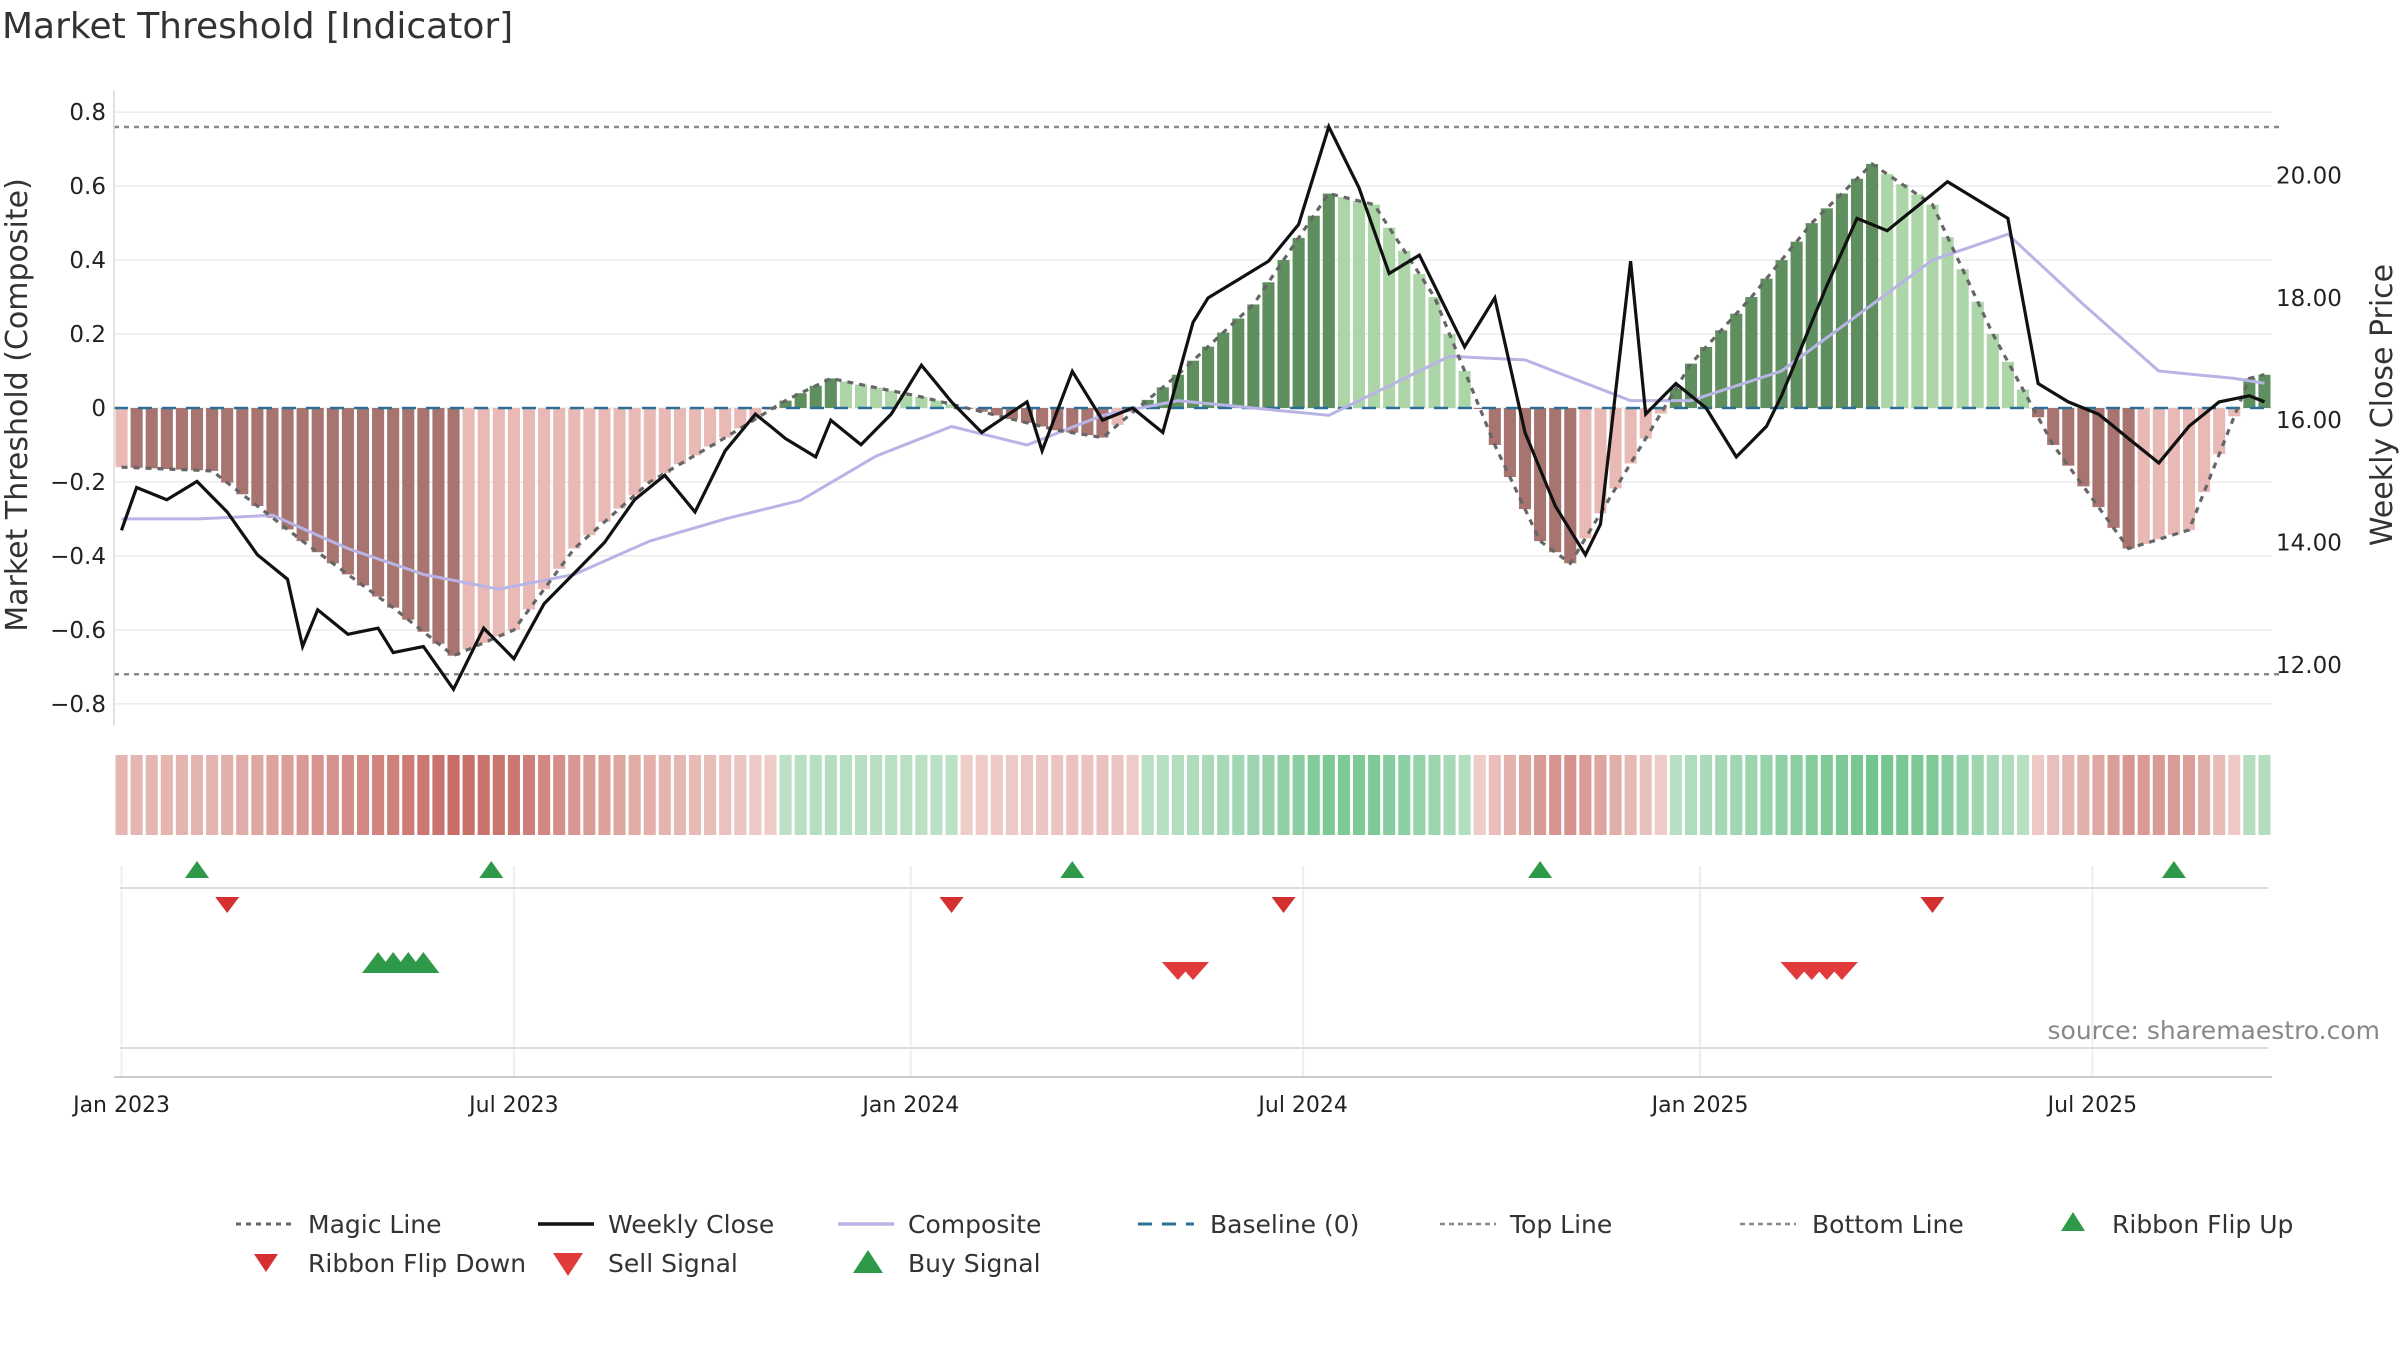 The image size is (2400, 1350). Describe the element at coordinates (2309, 421) in the screenshot. I see `ytick-right: 16.00` at that location.